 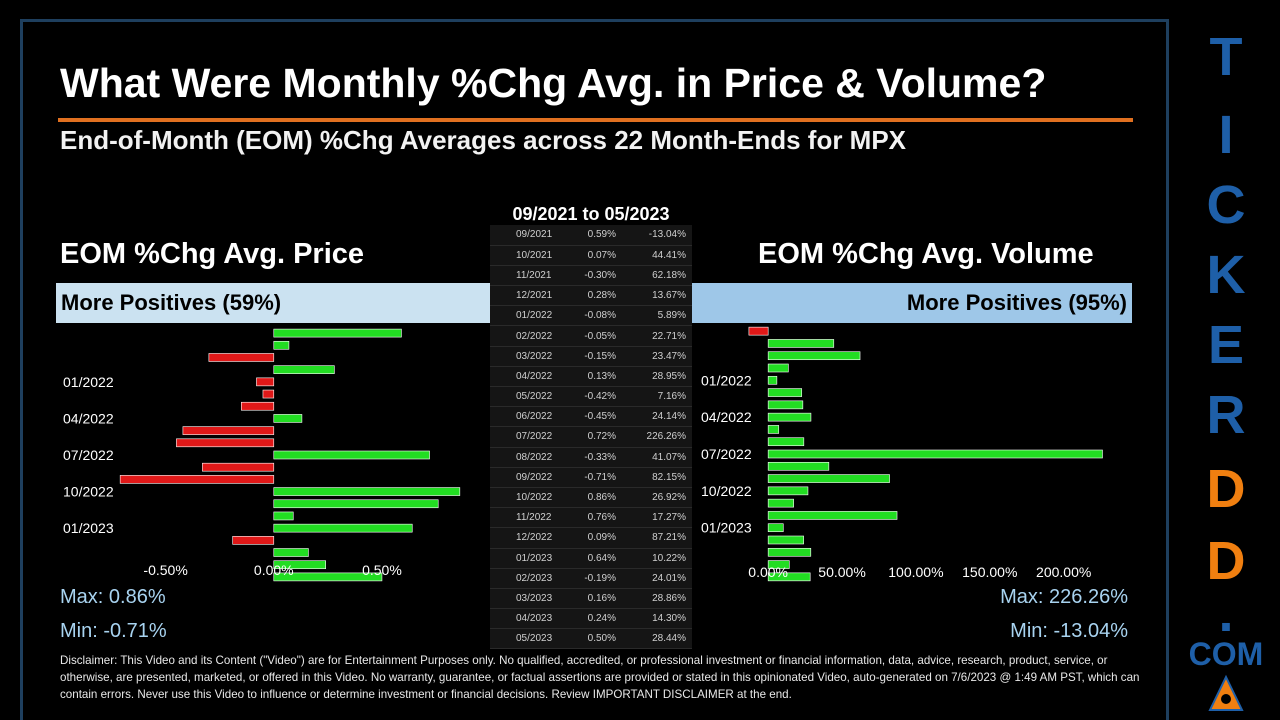 I want to click on price-min-stat: Min: -0.71%, so click(x=113, y=631).